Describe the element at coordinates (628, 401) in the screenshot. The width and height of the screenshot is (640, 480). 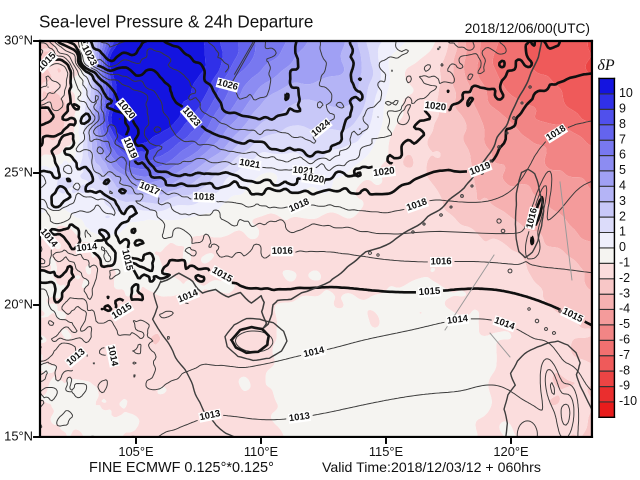
I see `svg-text: -10` at that location.